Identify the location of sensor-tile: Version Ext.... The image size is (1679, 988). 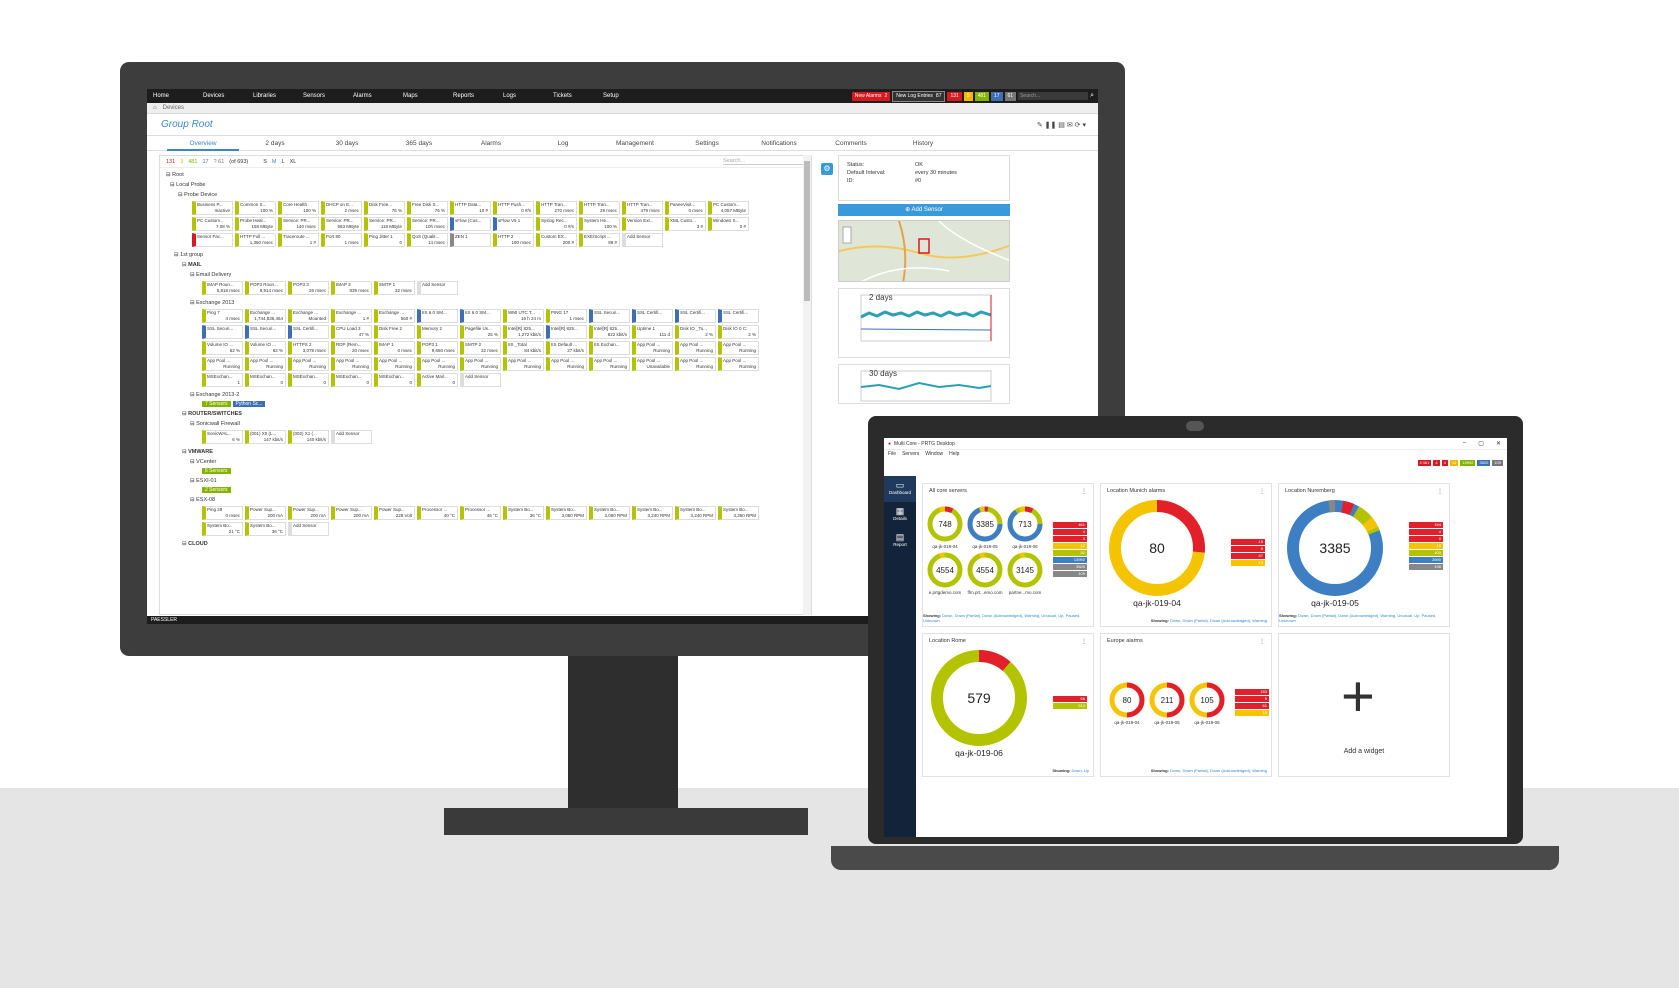
(642, 224).